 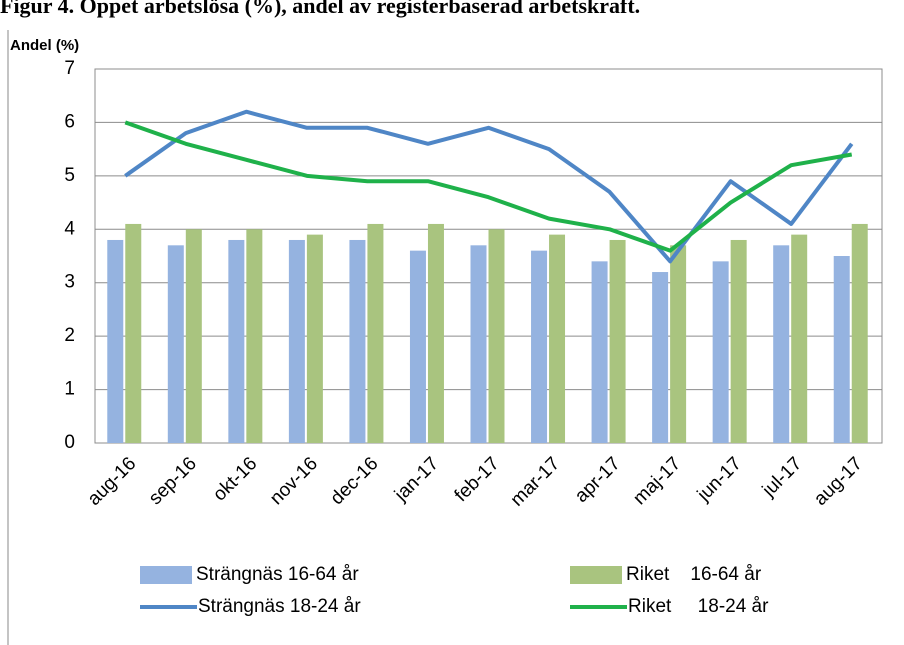 I want to click on y-tick-label: 7, so click(x=69, y=68).